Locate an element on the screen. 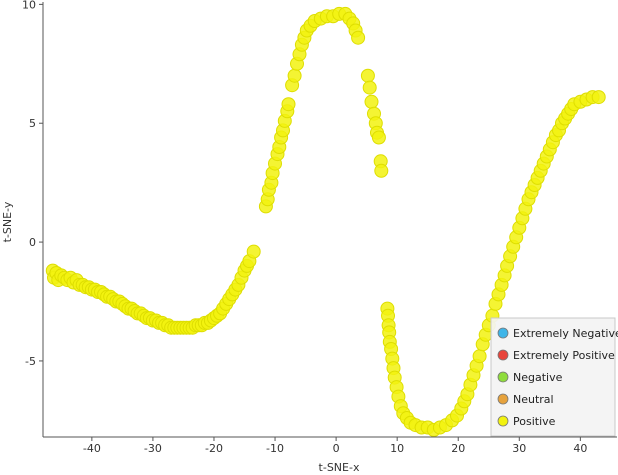 This screenshot has height=475, width=618. x-axis-title: t-SNE-x is located at coordinates (339, 467).